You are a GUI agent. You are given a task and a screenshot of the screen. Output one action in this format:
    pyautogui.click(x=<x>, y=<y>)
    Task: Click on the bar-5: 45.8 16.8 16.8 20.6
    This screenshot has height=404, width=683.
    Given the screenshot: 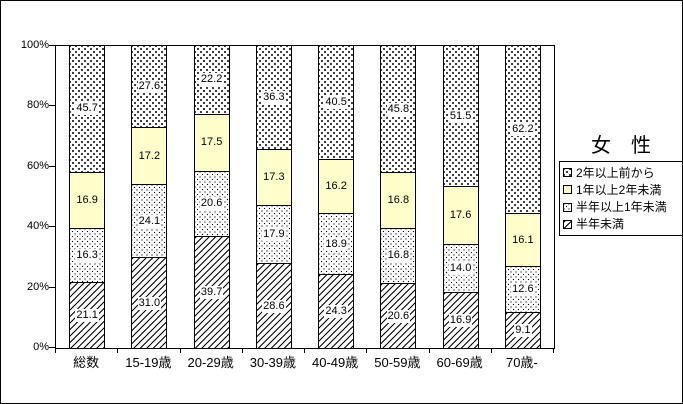 What is the action you would take?
    pyautogui.click(x=398, y=197)
    